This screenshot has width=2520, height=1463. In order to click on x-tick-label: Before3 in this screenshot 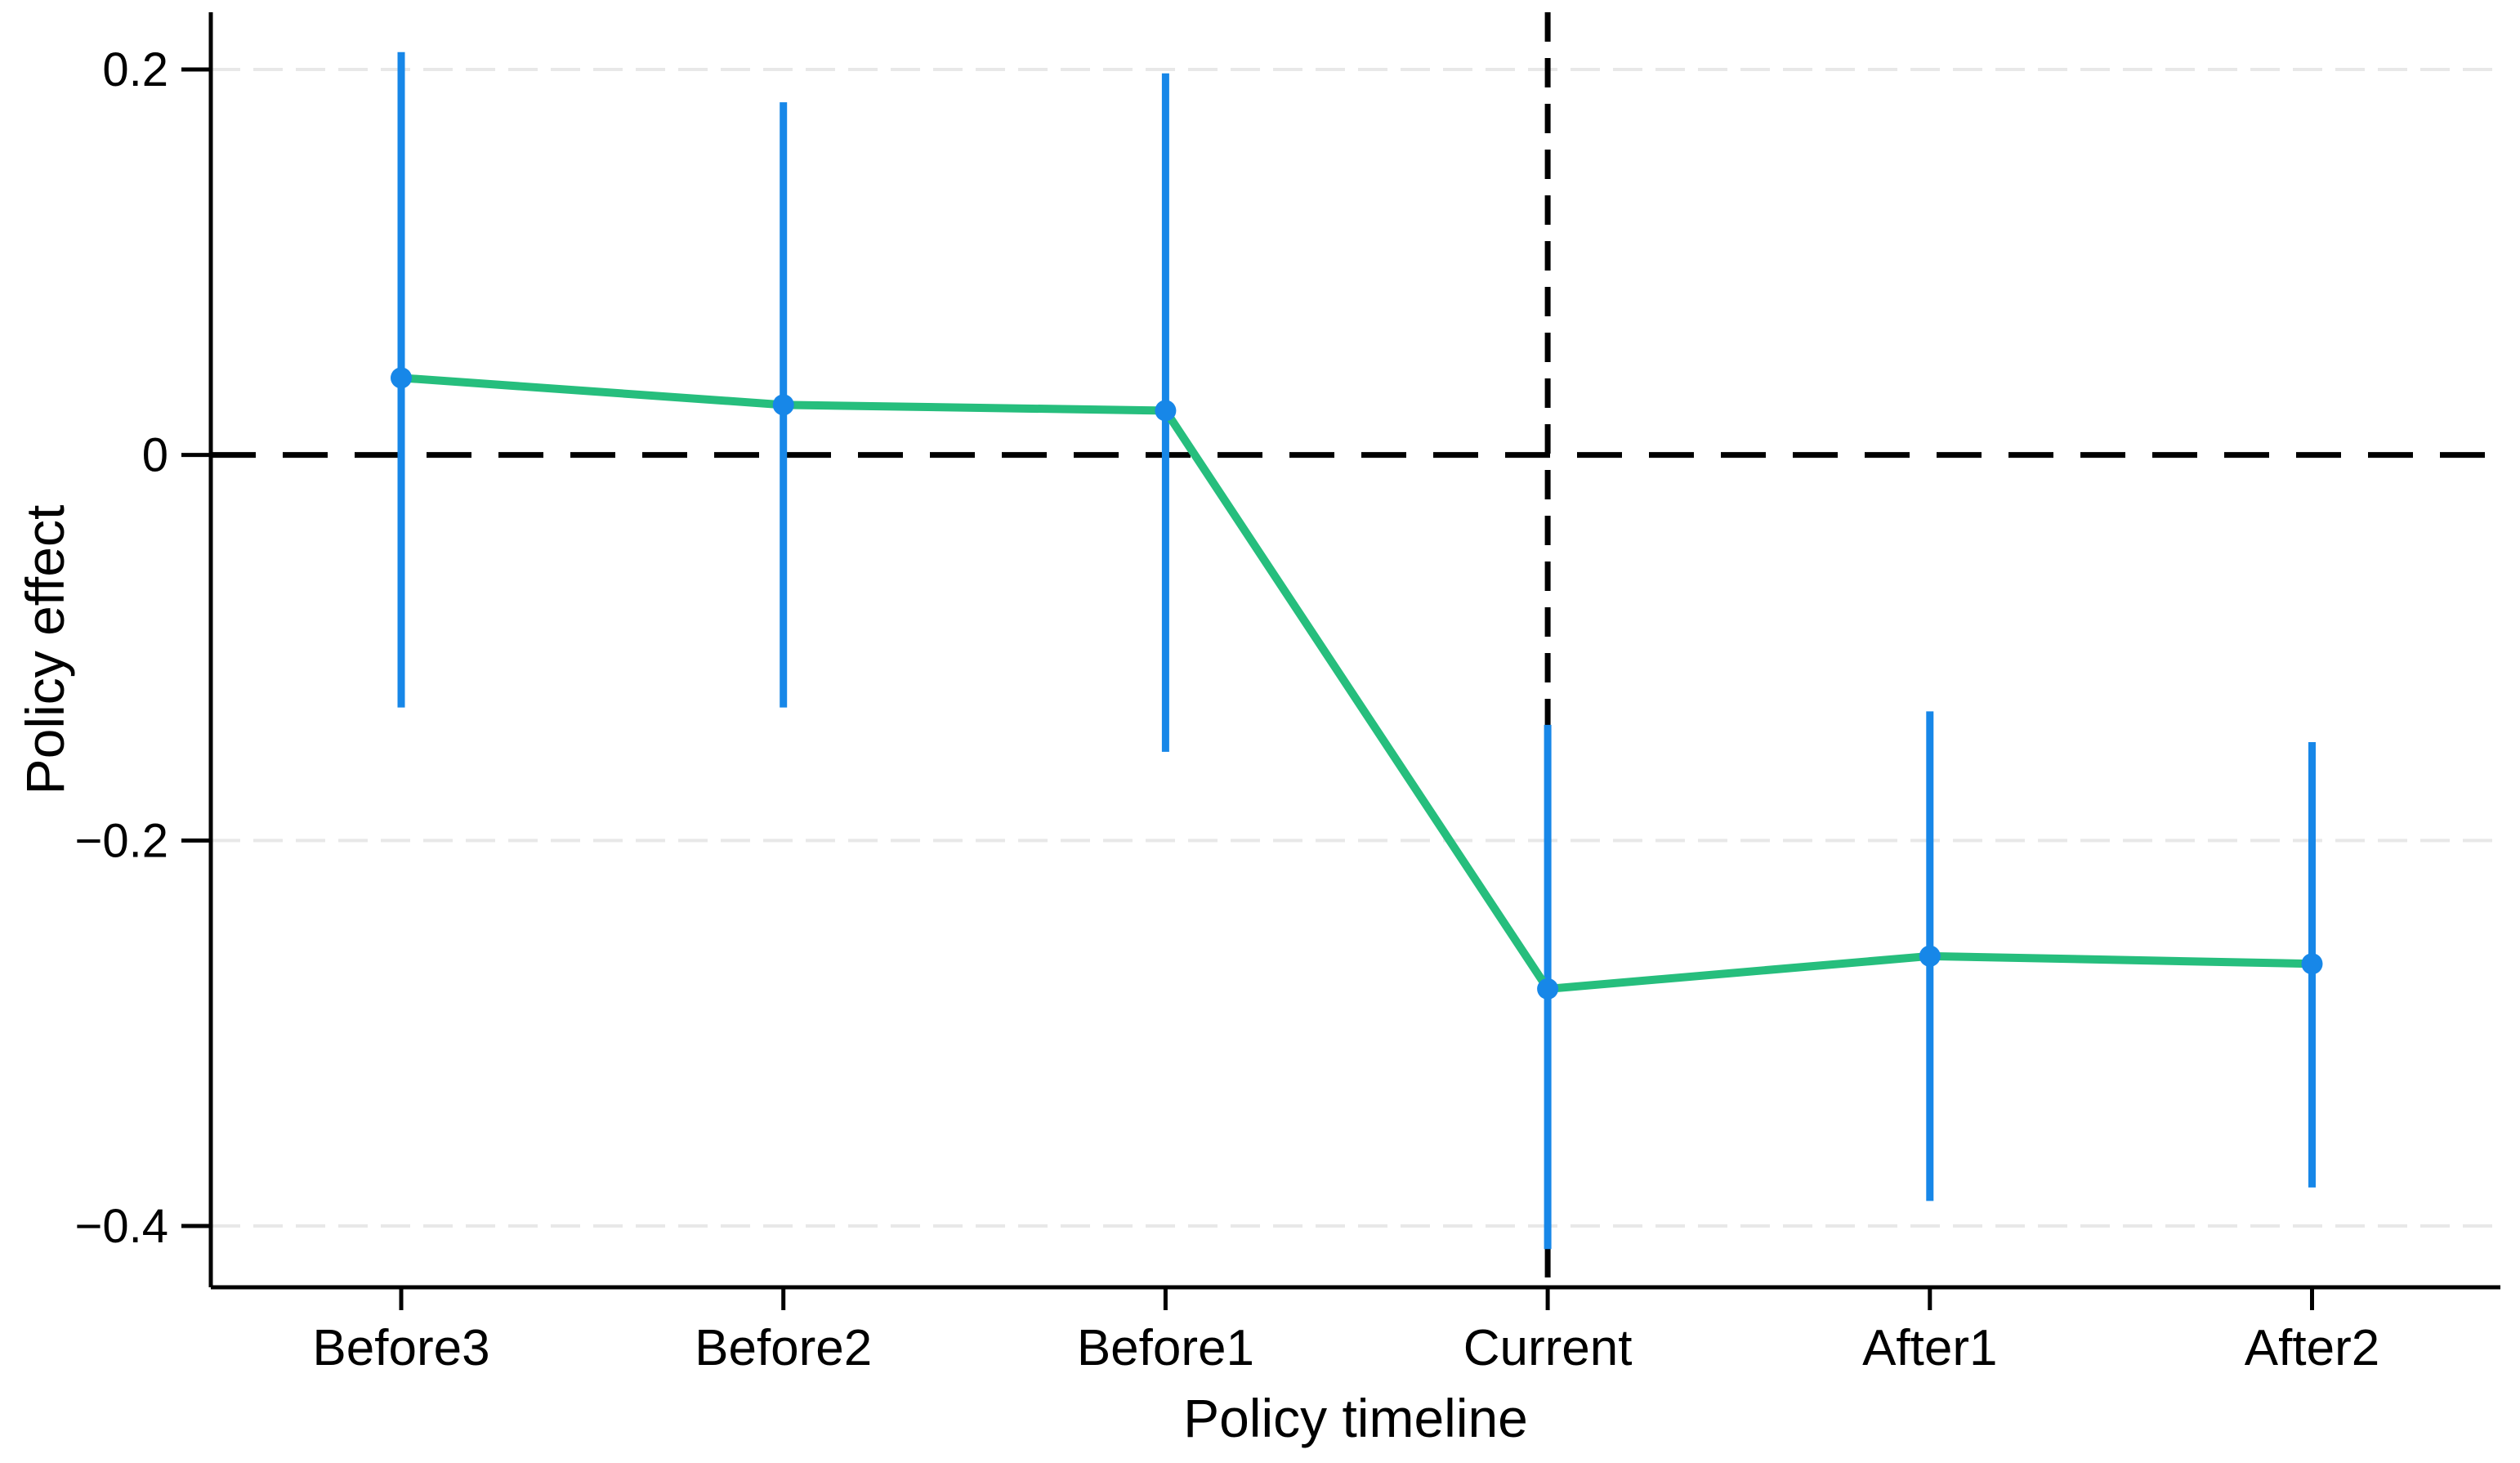, I will do `click(400, 1348)`.